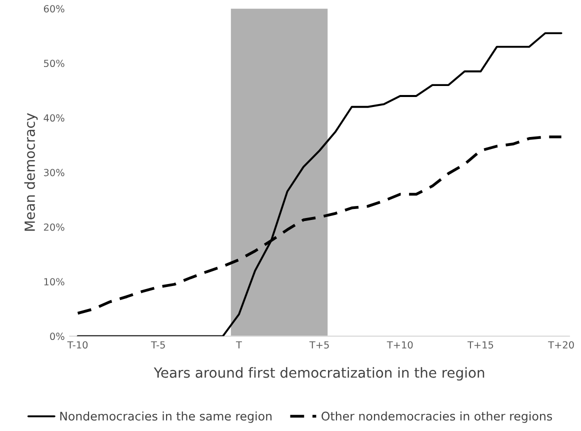 This screenshot has width=581, height=431. Describe the element at coordinates (54, 8) in the screenshot. I see `y-tick-label: 60%` at that location.